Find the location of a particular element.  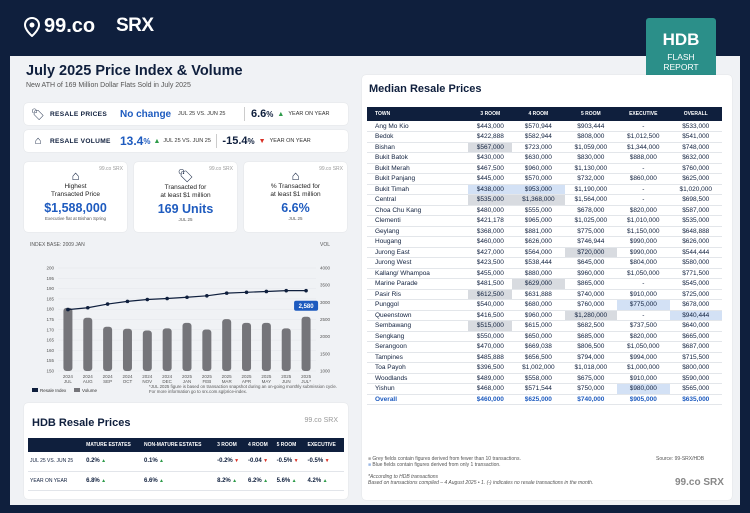

town-name: Ang Mo Kio is located at coordinates (418, 126).